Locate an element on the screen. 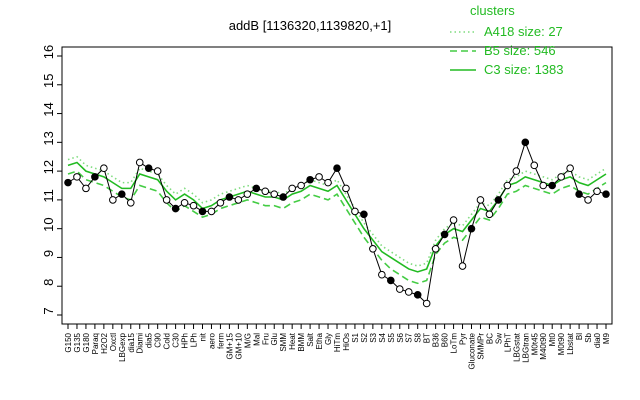 The image size is (640, 400). x-tick-label: H2O2 is located at coordinates (104, 342).